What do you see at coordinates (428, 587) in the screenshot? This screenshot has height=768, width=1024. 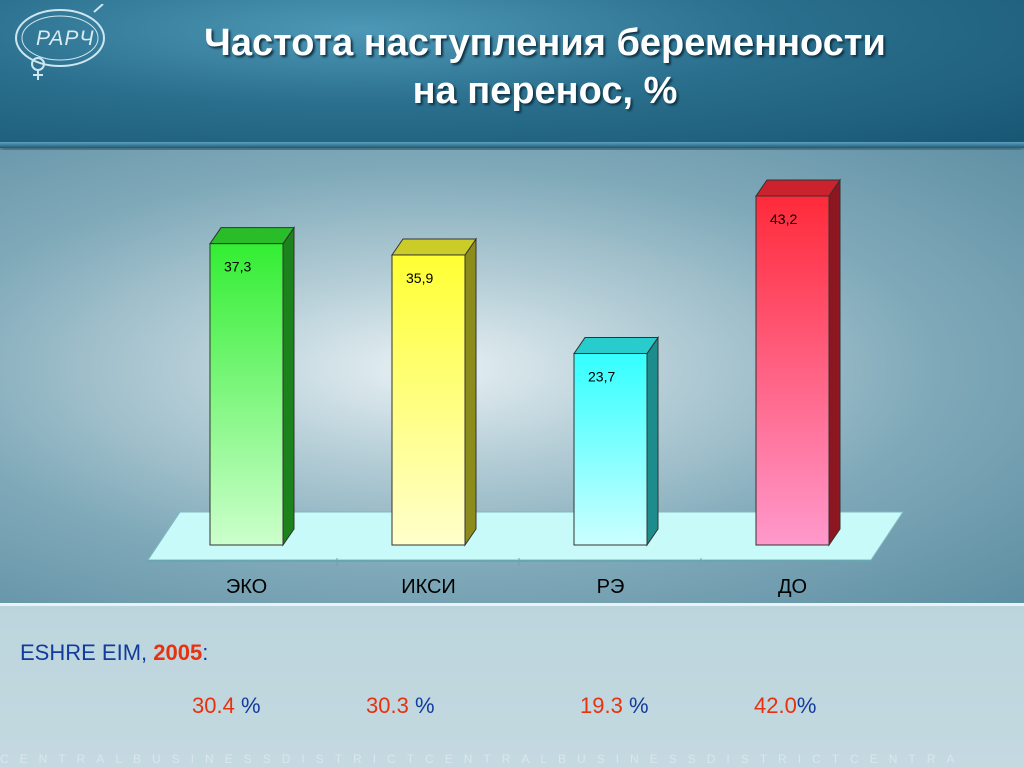 I see `category-label: ИКСИ` at bounding box center [428, 587].